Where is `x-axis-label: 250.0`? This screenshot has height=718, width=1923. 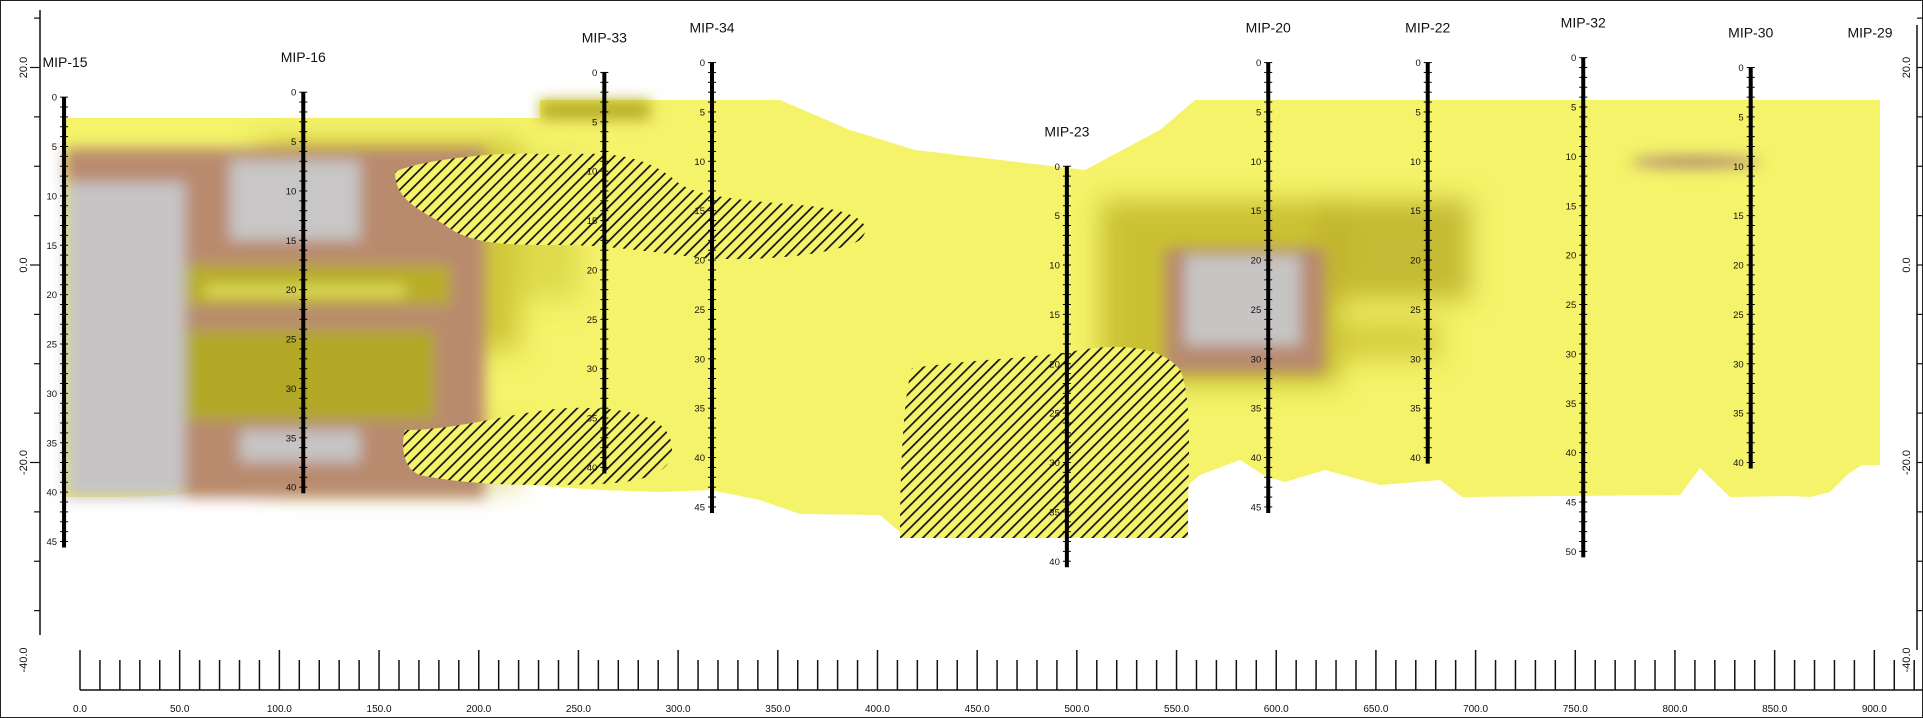
x-axis-label: 250.0 is located at coordinates (578, 709).